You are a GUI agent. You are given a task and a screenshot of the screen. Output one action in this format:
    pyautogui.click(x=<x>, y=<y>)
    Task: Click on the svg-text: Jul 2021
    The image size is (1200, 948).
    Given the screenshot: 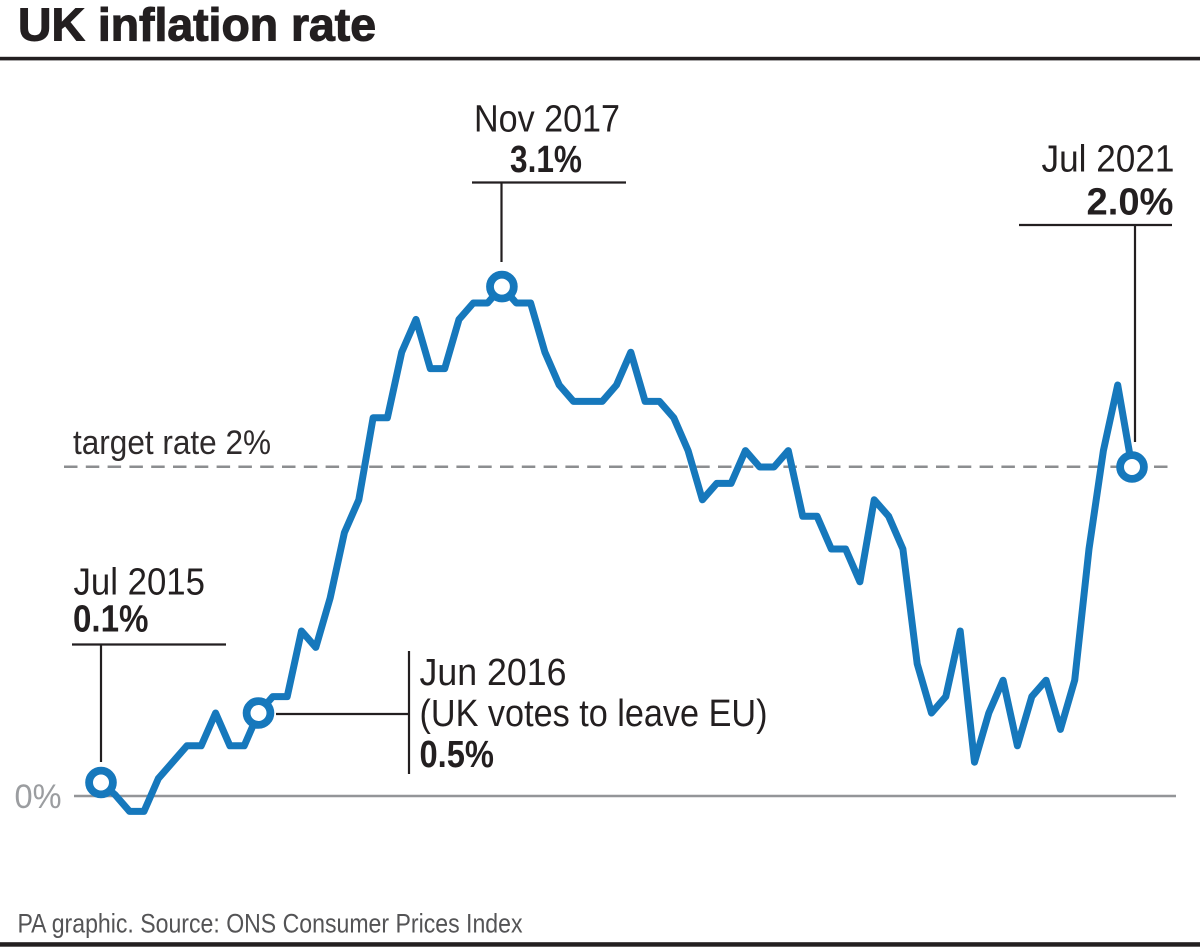 What is the action you would take?
    pyautogui.click(x=1108, y=159)
    